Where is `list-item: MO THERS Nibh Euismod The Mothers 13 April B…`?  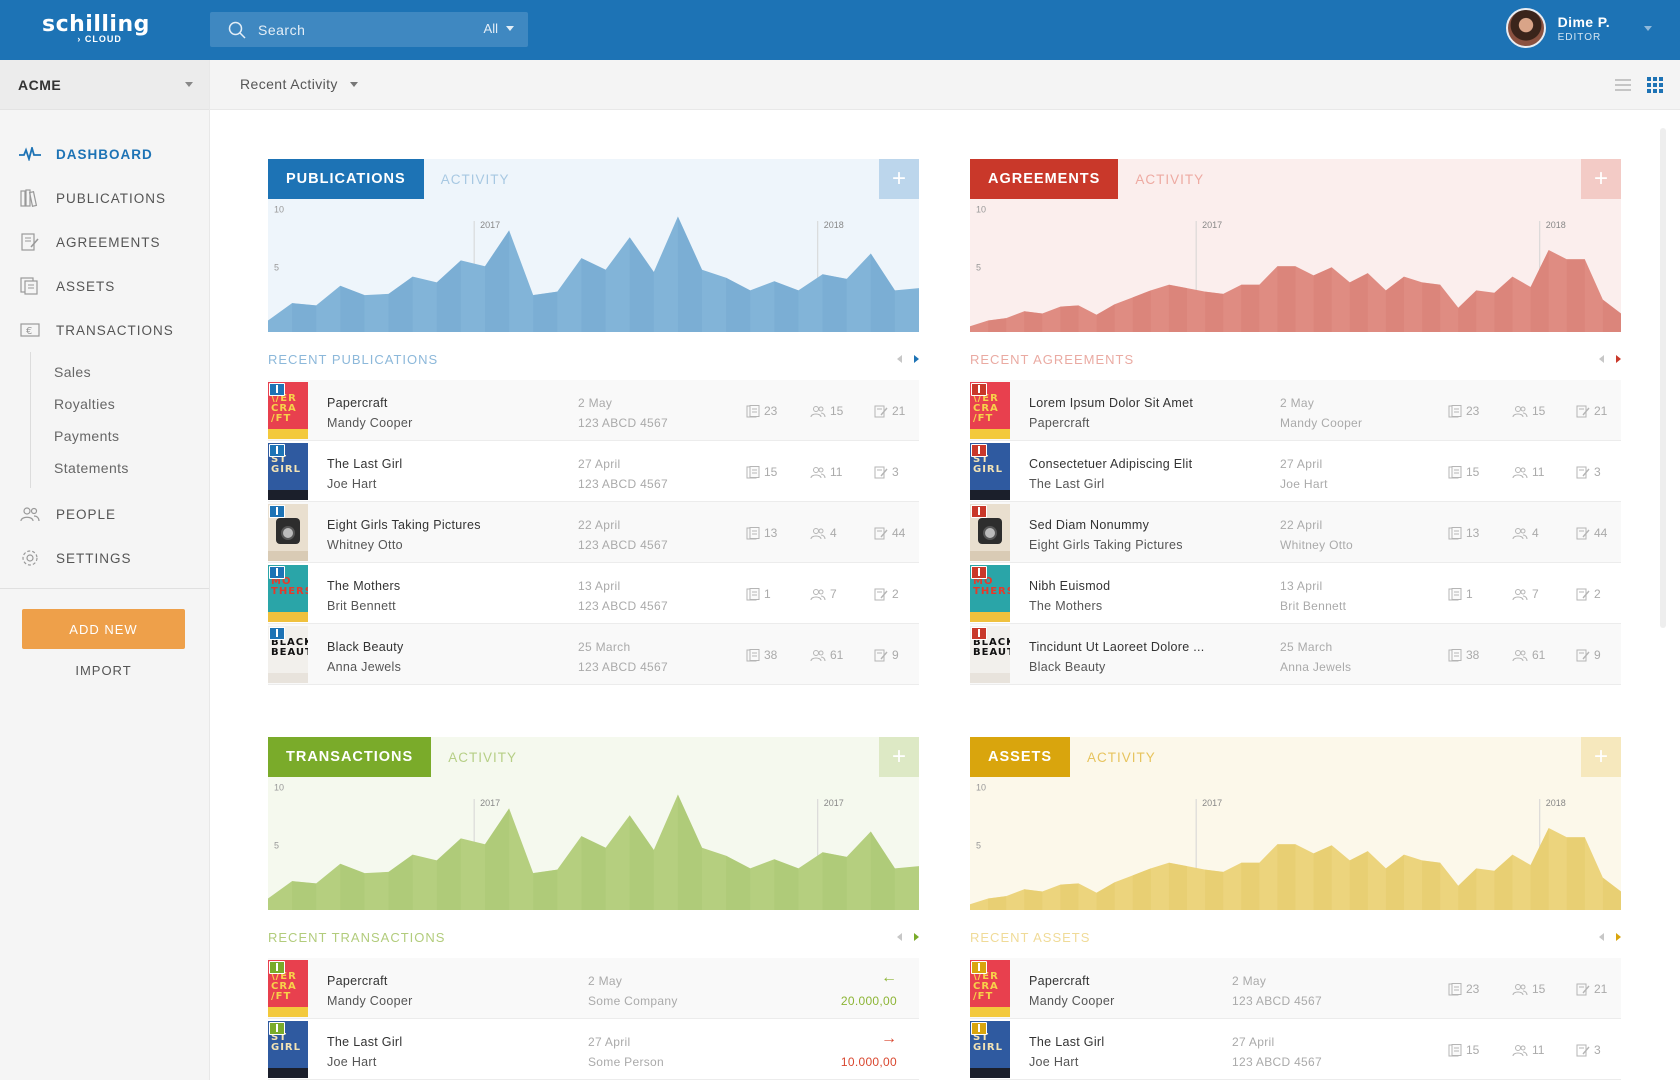
list-item: MO THERS Nibh Euismod The Mothers 13 April B… is located at coordinates (1295, 593).